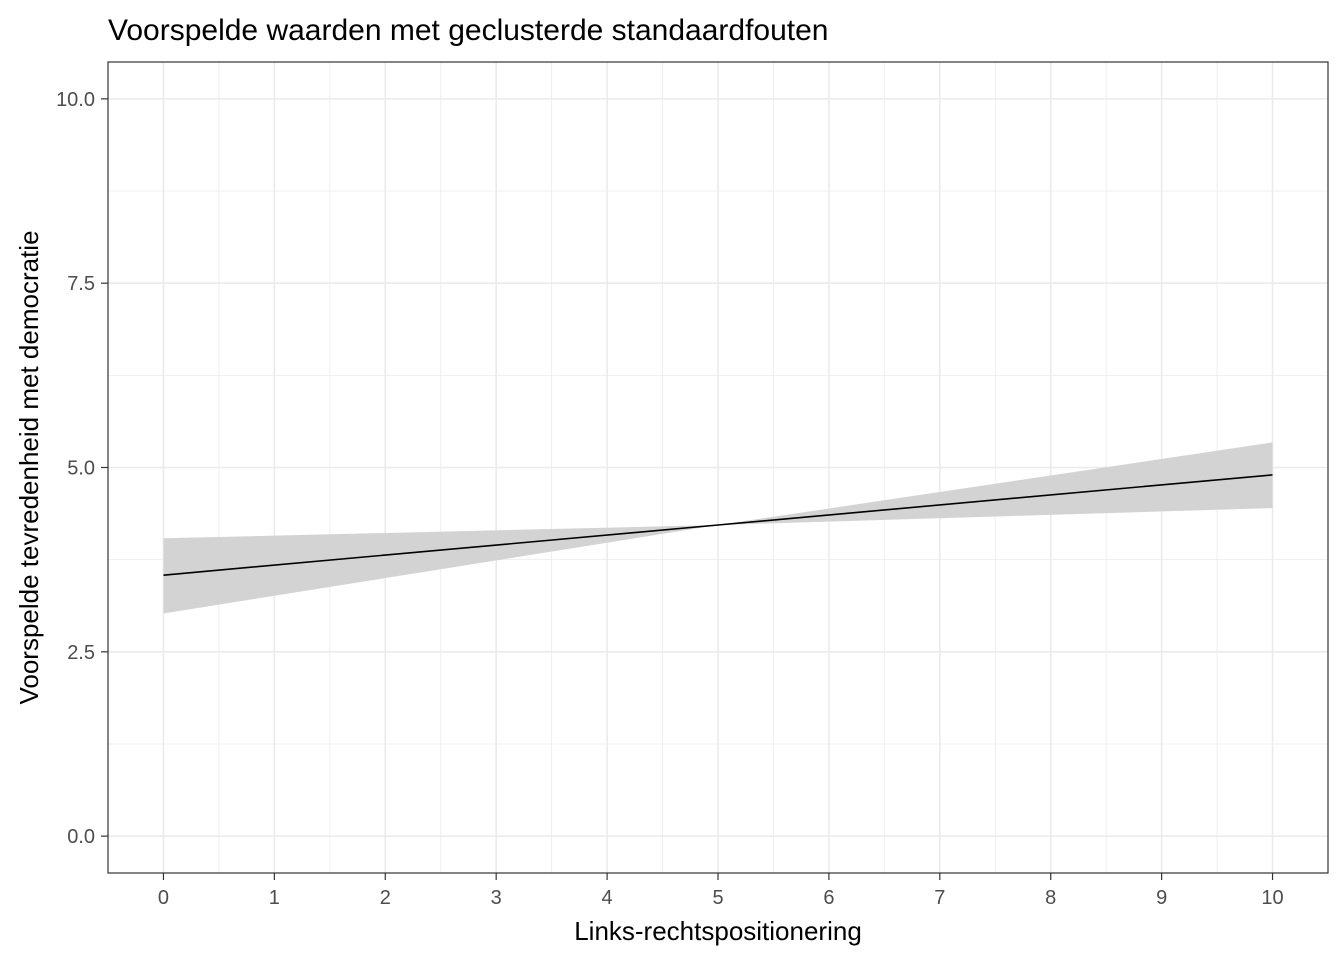  Describe the element at coordinates (81, 653) in the screenshot. I see `y-tick-label: 2.5` at that location.